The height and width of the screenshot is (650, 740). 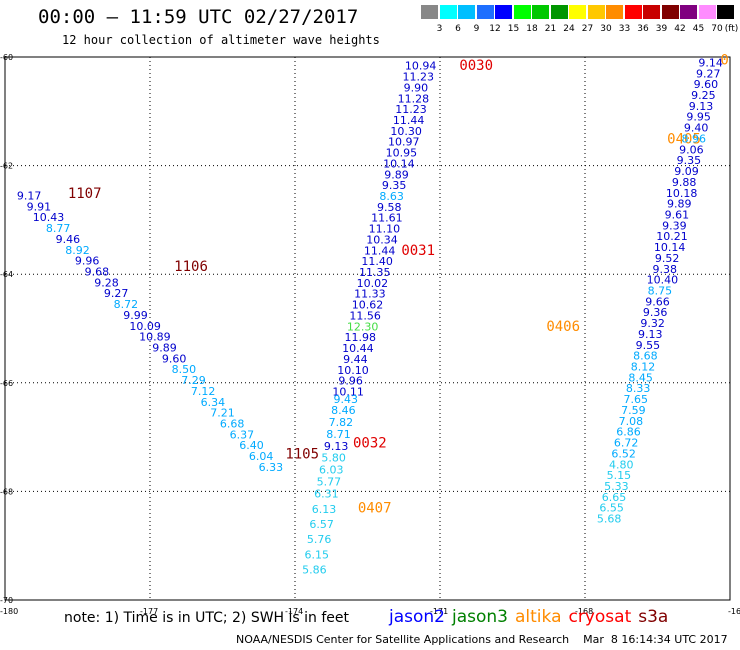 I want to click on lon-tick-label: -174, so click(x=294, y=611).